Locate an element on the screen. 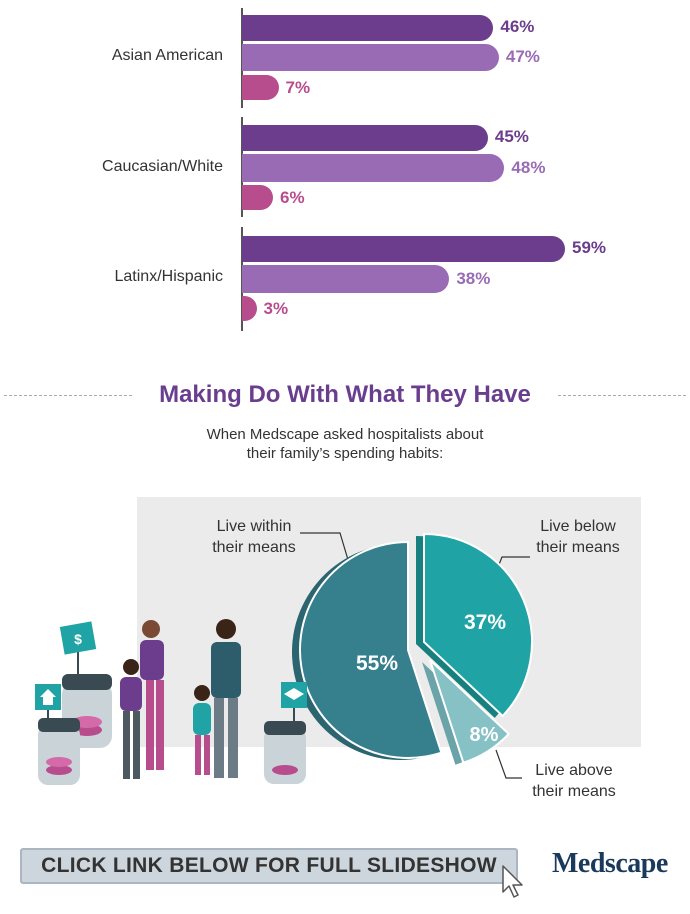  family-illustration: $ is located at coordinates (171, 702).